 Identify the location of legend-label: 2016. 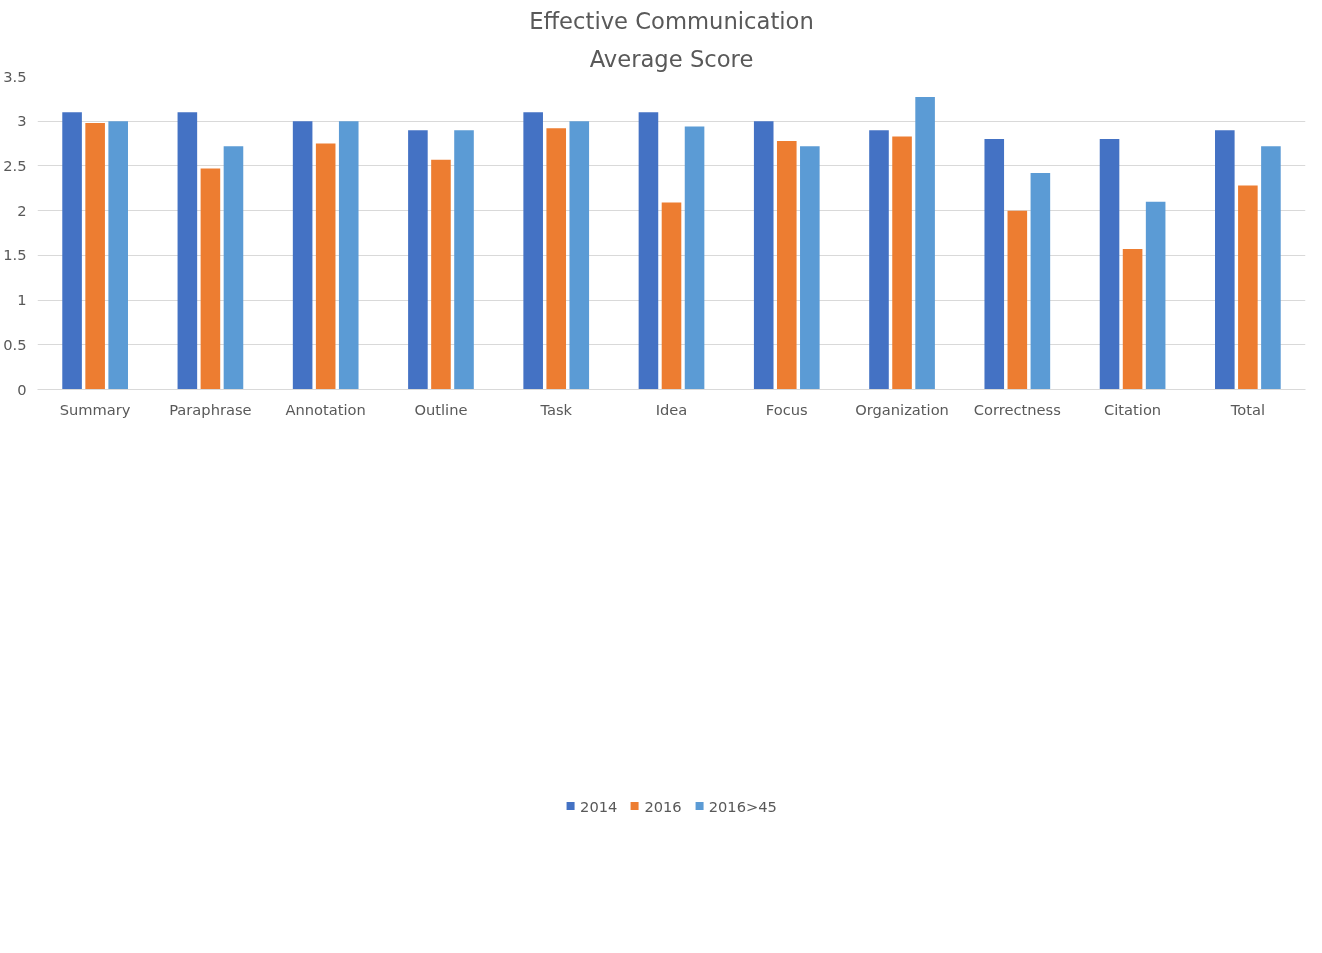
(663, 806).